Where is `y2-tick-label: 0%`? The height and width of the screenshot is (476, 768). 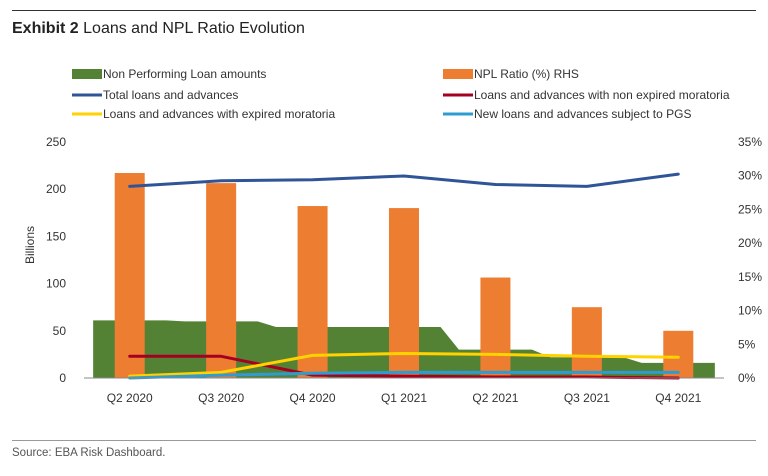 y2-tick-label: 0% is located at coordinates (747, 378).